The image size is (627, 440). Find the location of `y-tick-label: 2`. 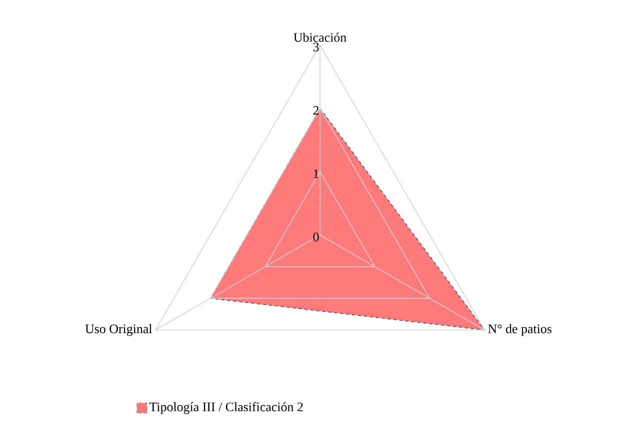

y-tick-label: 2 is located at coordinates (316, 110).